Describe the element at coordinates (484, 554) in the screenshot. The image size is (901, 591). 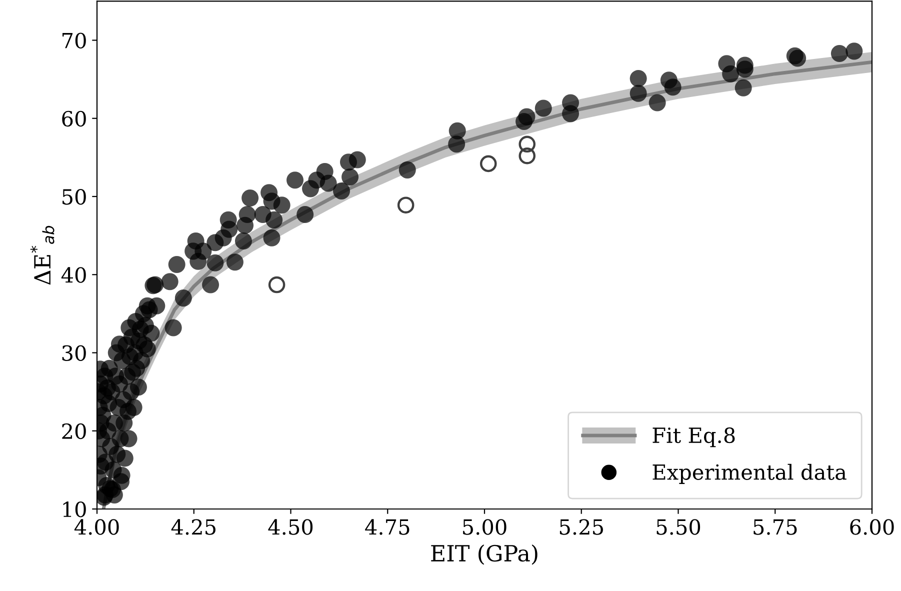
I see `x-axis-title: EIT (GPa)` at that location.